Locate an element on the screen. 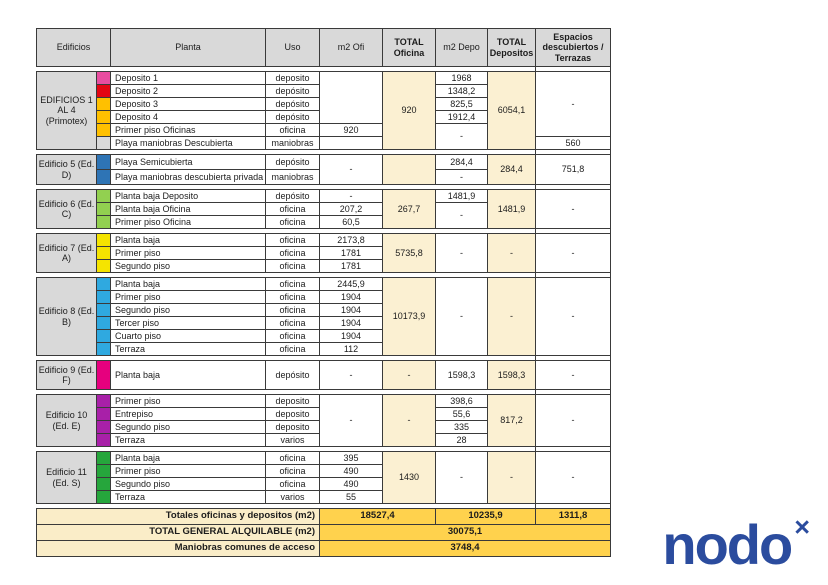 The image size is (828, 585). cell-total-depositos: 6054,1 is located at coordinates (512, 110).